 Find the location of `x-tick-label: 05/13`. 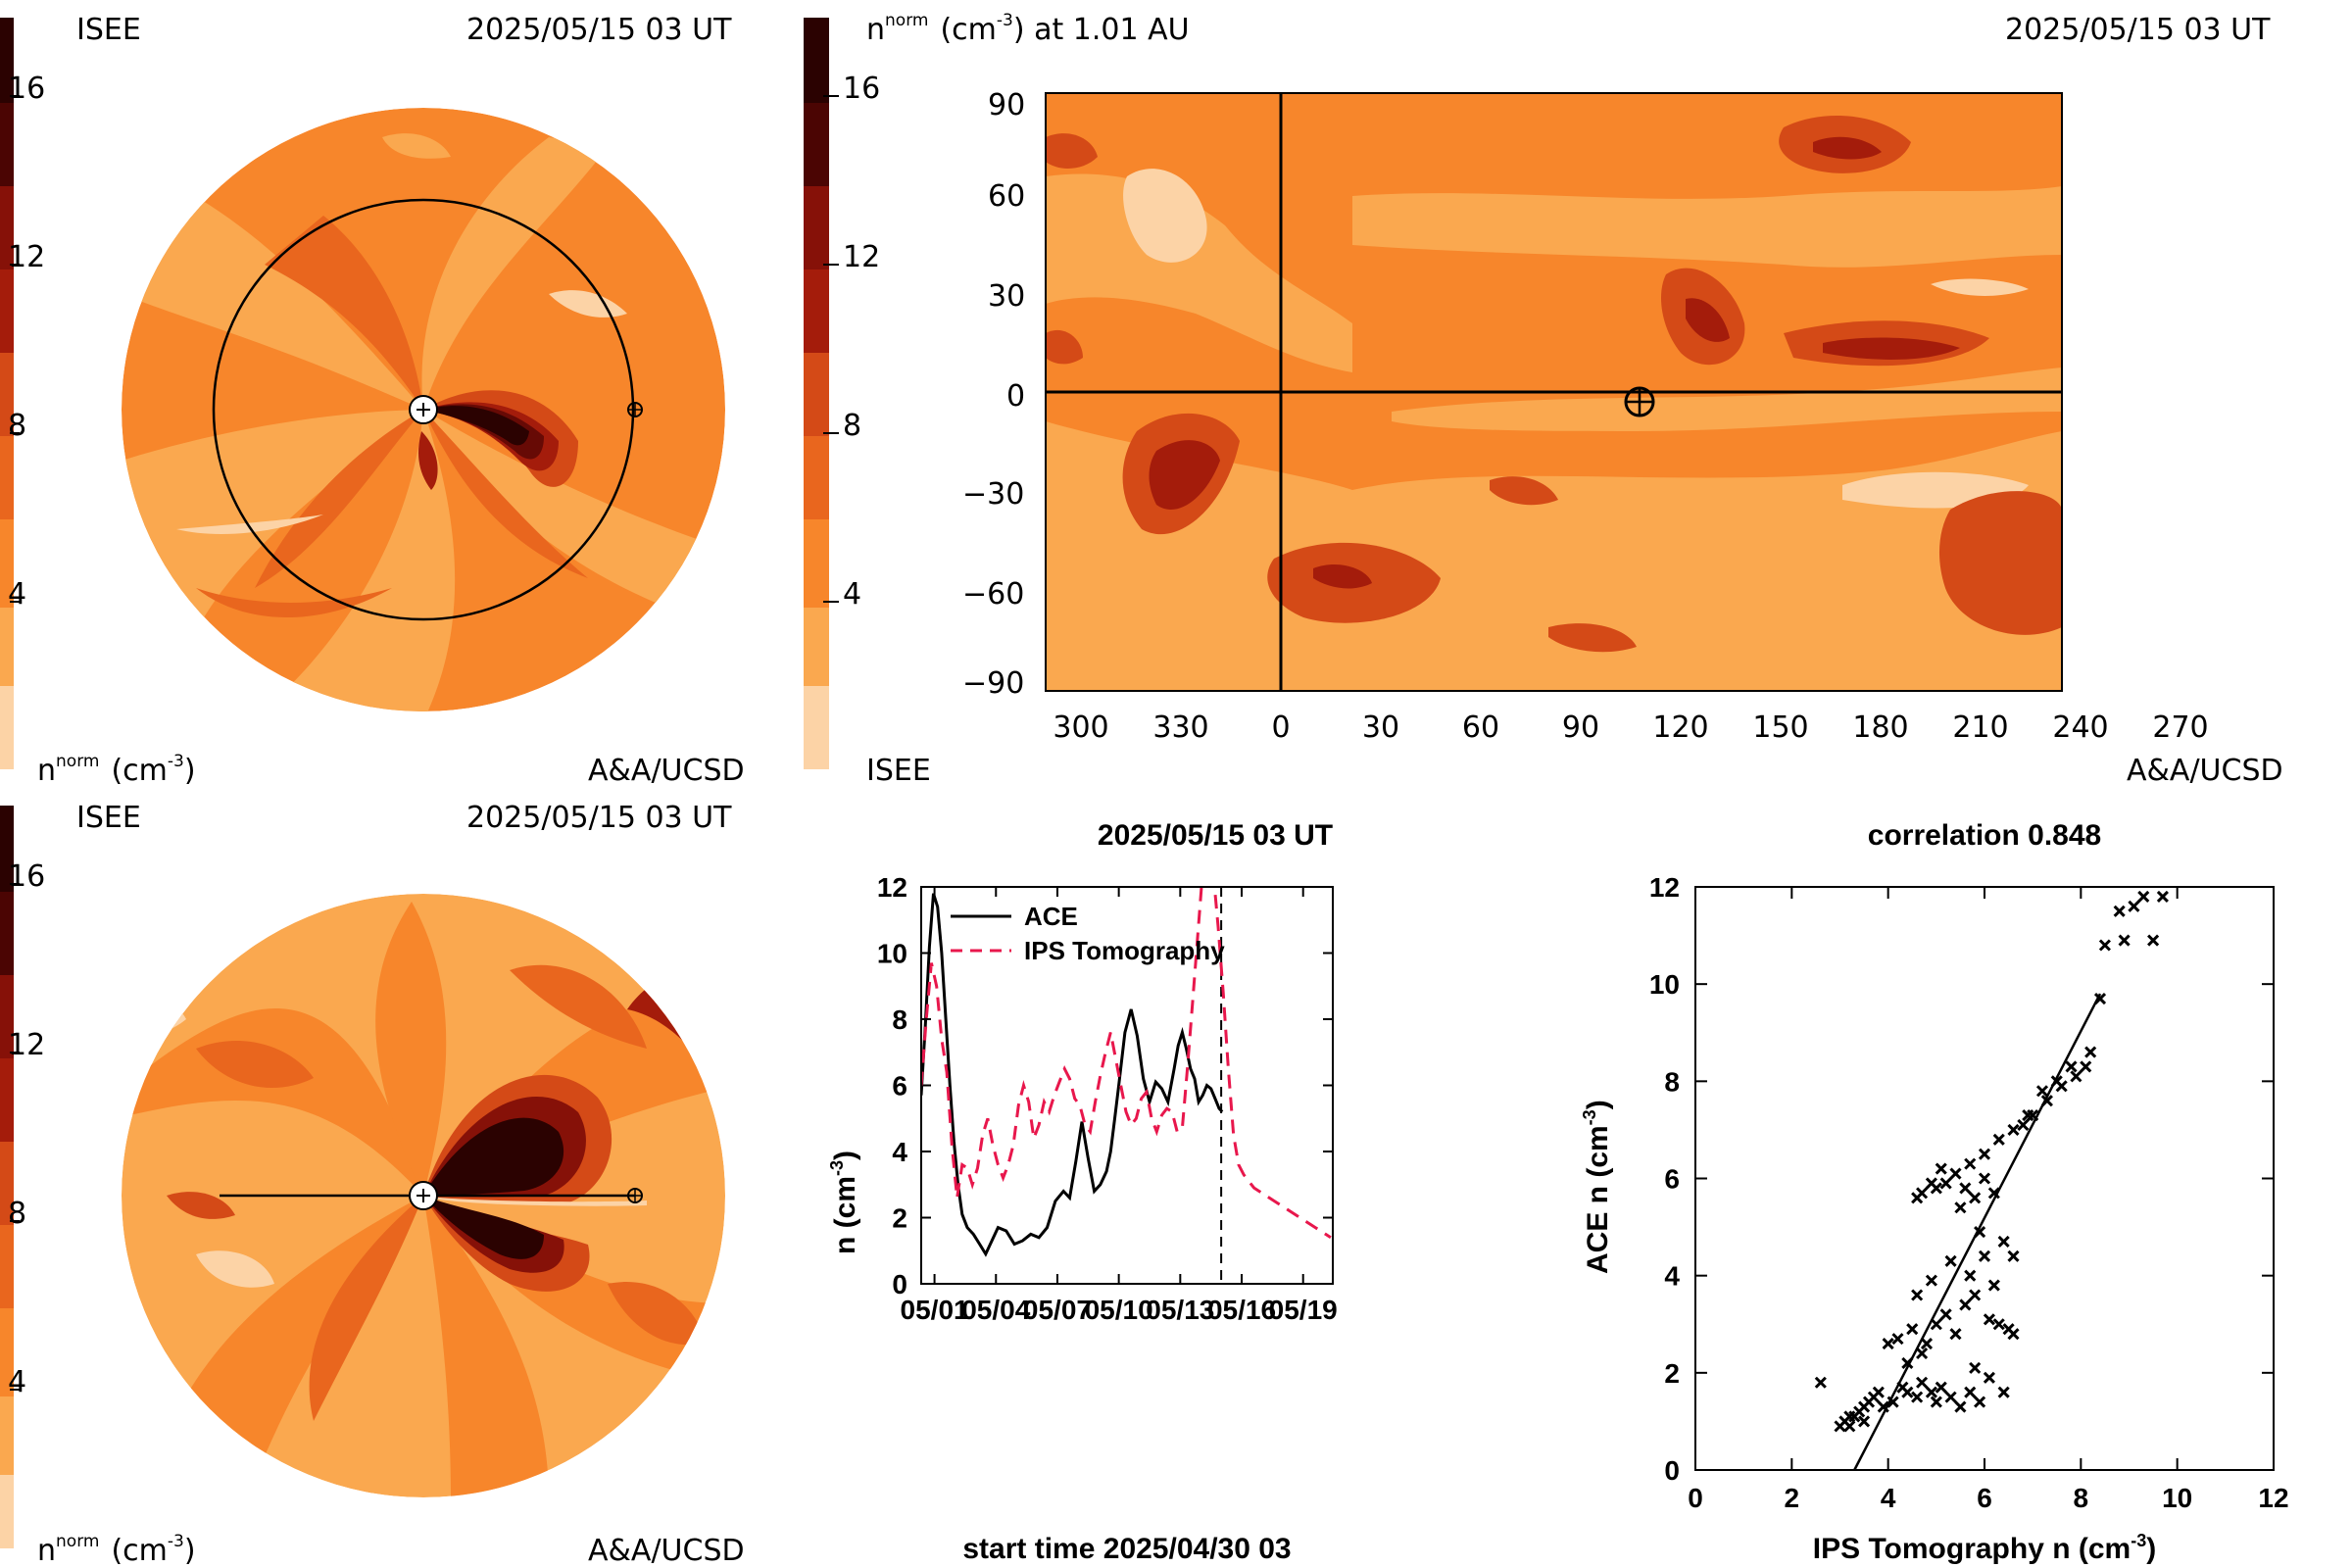

x-tick-label: 05/13 is located at coordinates (1180, 1310).